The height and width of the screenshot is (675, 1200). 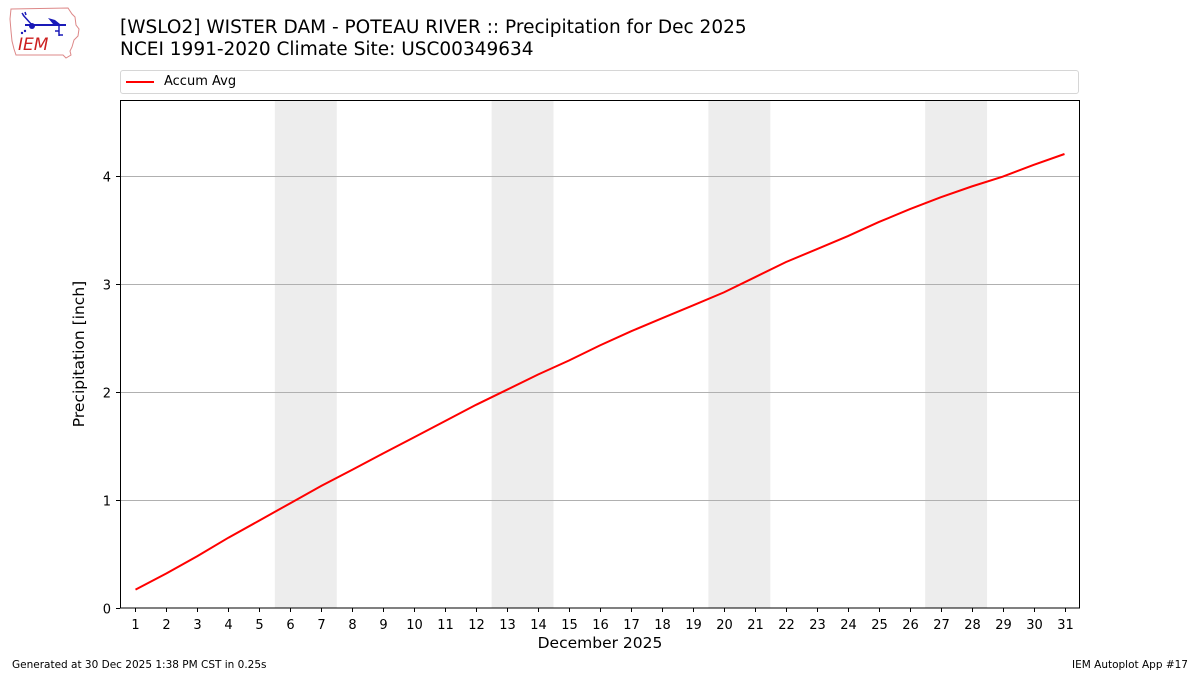 I want to click on x-tick-label: 10, so click(x=414, y=625).